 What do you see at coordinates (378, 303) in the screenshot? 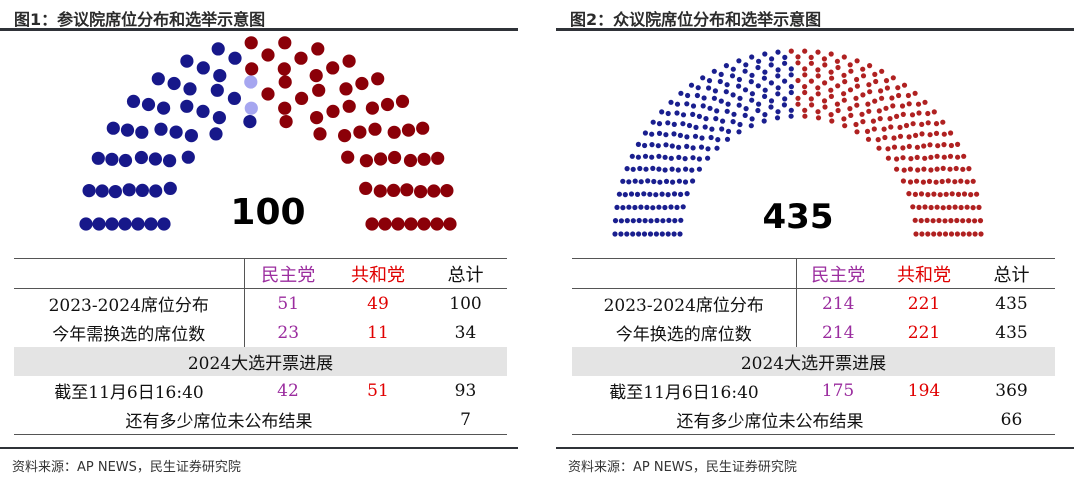
I see `republican-value: 49` at bounding box center [378, 303].